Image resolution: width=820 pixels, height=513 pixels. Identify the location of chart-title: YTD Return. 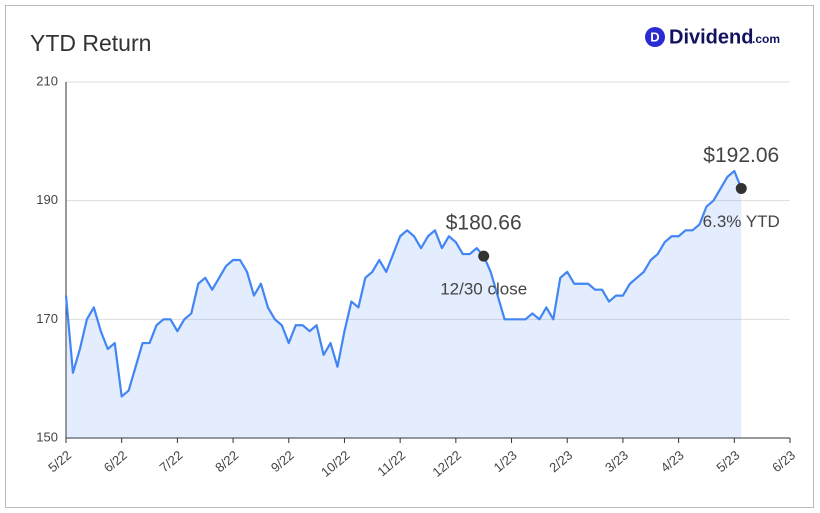
(90, 43).